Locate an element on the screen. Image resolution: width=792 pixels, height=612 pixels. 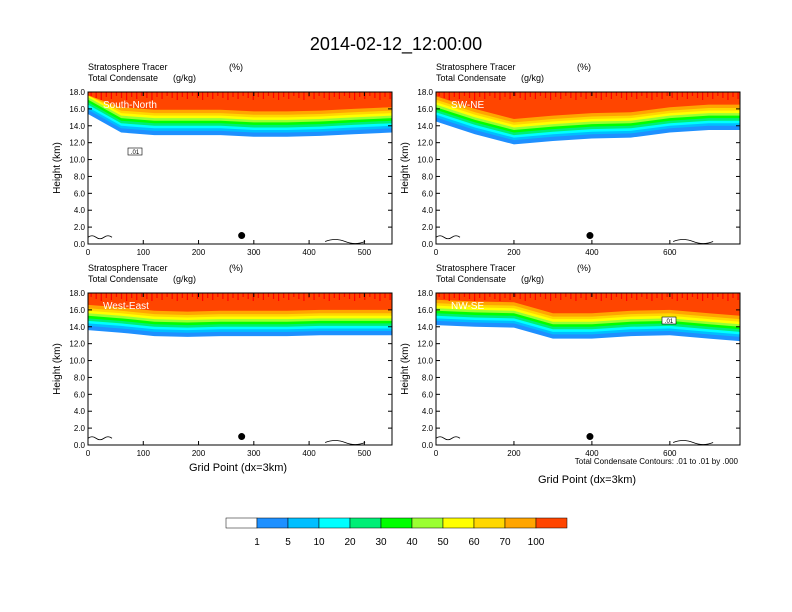
panel-label: West-East is located at coordinates (126, 306).